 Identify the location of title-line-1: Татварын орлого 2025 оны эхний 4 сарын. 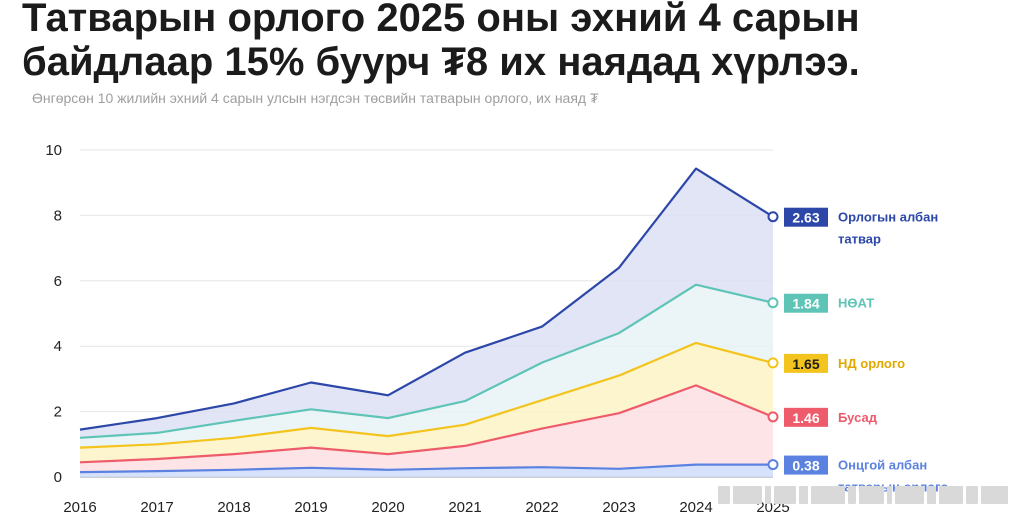
(441, 20).